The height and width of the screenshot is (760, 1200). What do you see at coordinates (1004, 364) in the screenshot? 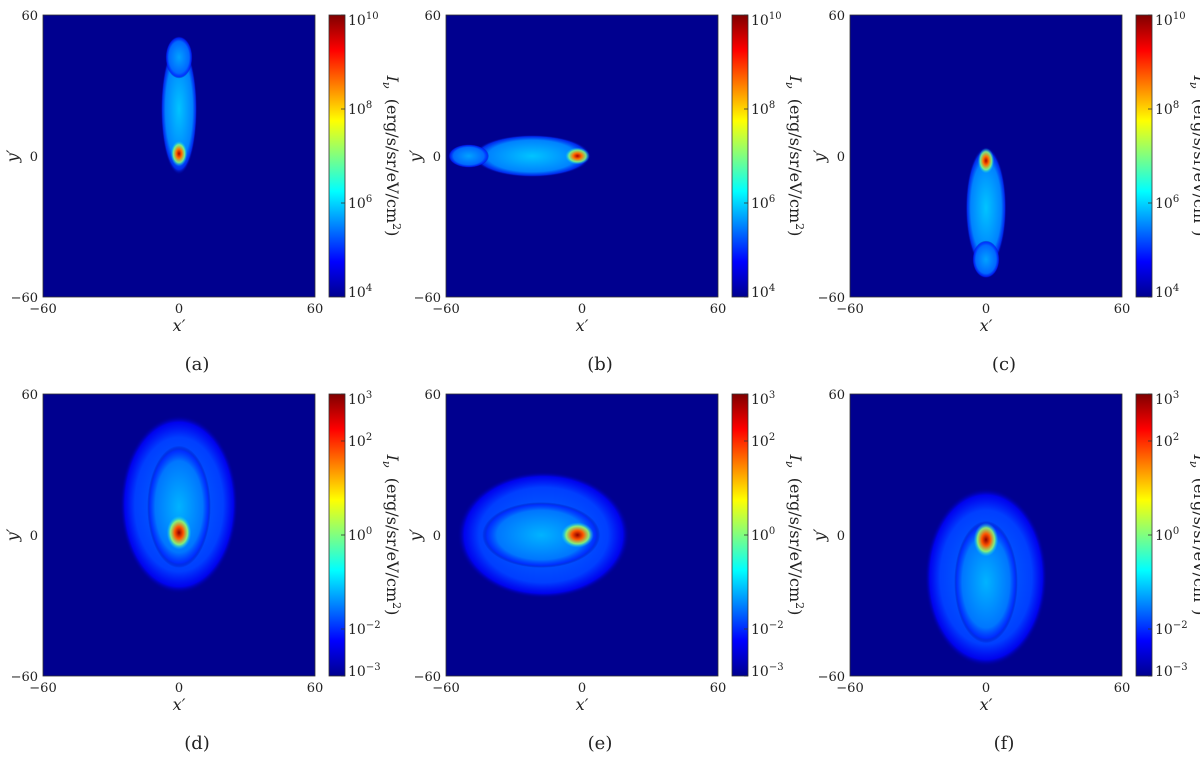
I see `panel-label: (c)` at bounding box center [1004, 364].